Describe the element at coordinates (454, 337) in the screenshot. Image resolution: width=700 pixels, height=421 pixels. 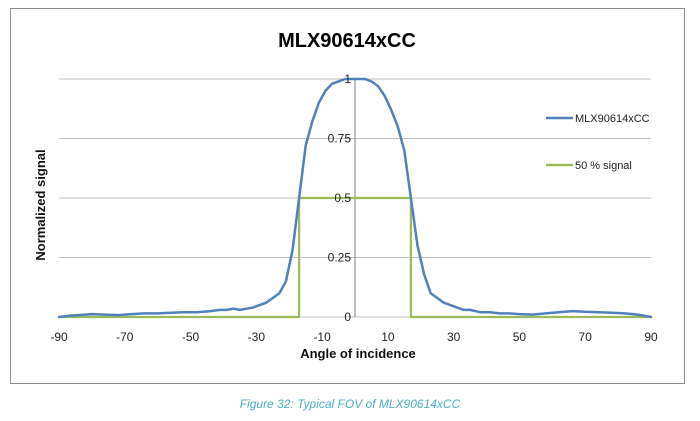
I see `x-tick-label: 30` at that location.